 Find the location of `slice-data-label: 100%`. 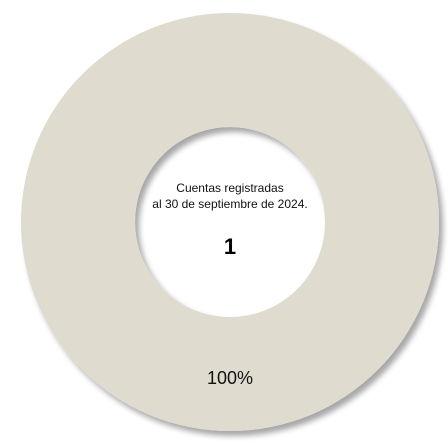

slice-data-label: 100% is located at coordinates (230, 378).